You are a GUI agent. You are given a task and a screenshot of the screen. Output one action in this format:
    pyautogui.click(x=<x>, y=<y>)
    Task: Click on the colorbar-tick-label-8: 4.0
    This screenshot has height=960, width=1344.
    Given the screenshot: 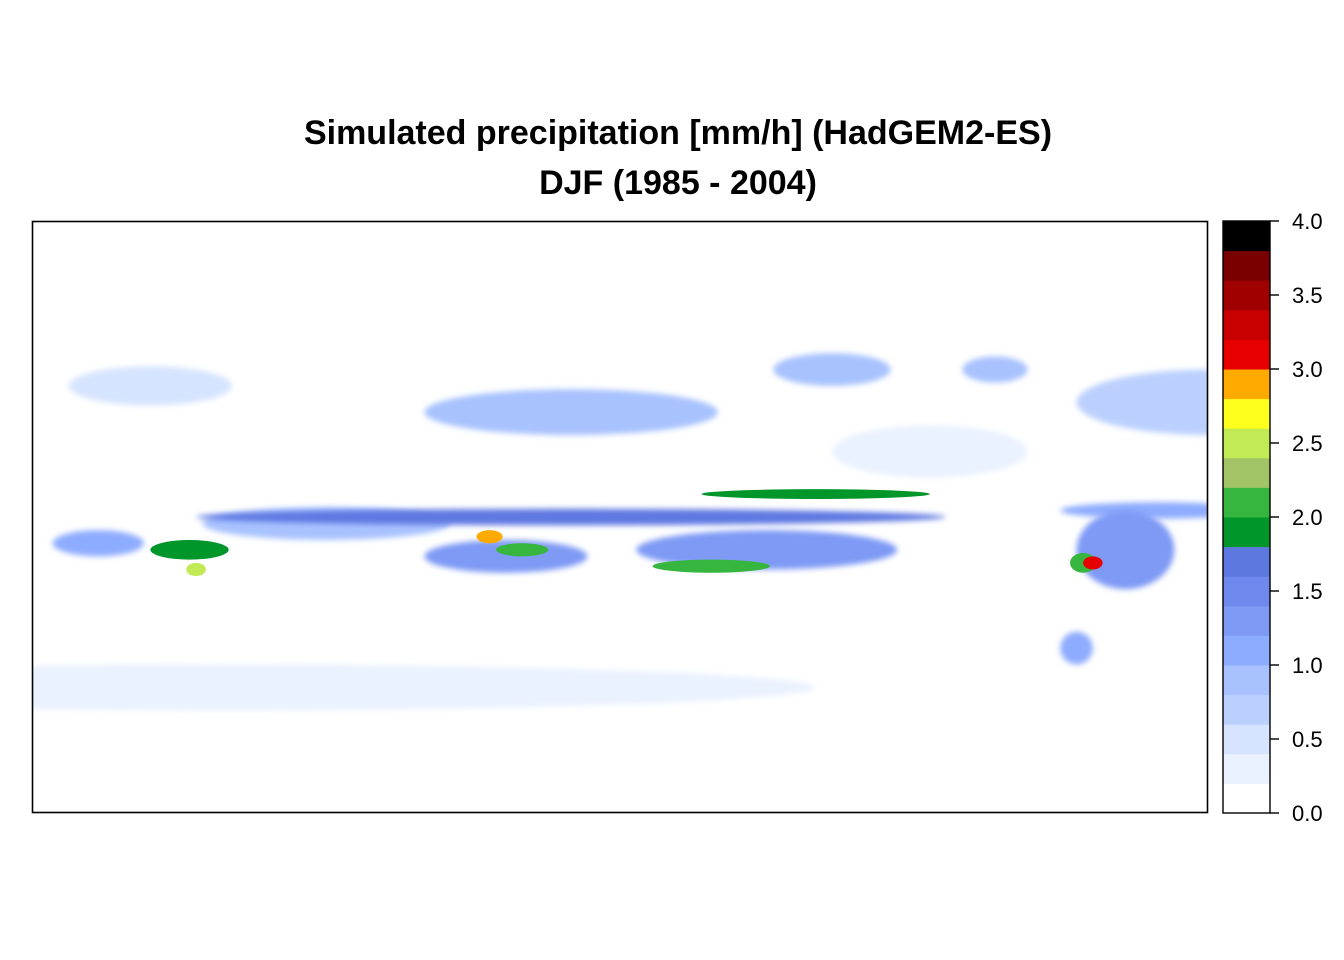 What is the action you would take?
    pyautogui.click(x=1307, y=221)
    